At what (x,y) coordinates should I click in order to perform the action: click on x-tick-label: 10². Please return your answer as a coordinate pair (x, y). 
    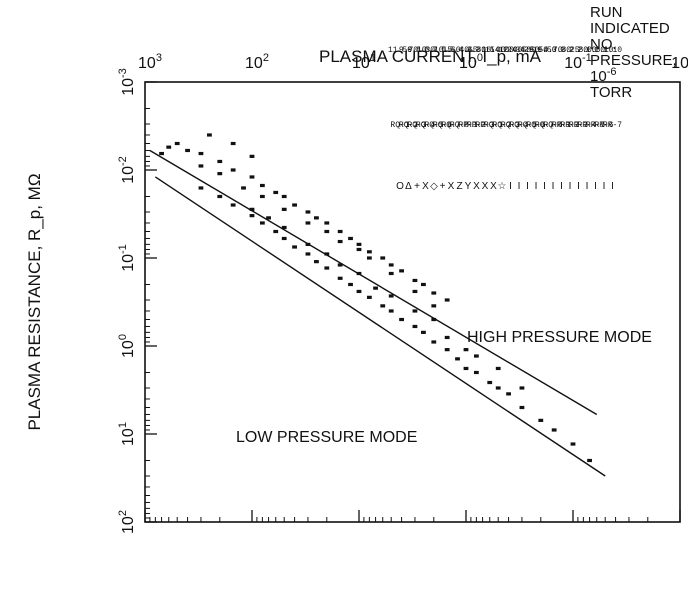
    Looking at the image, I should click on (257, 62).